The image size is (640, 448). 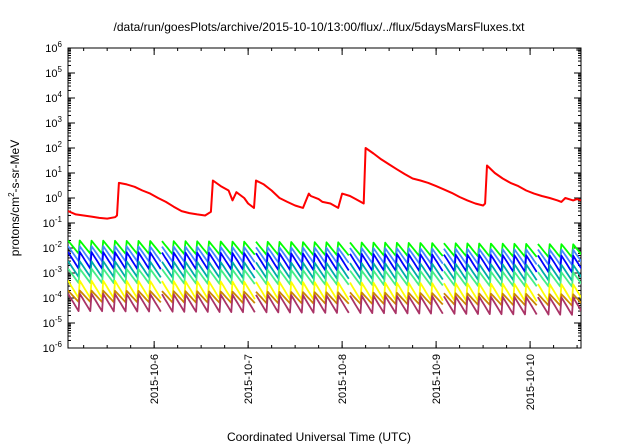 I want to click on y-tick-label: 10³, so click(x=53, y=122).